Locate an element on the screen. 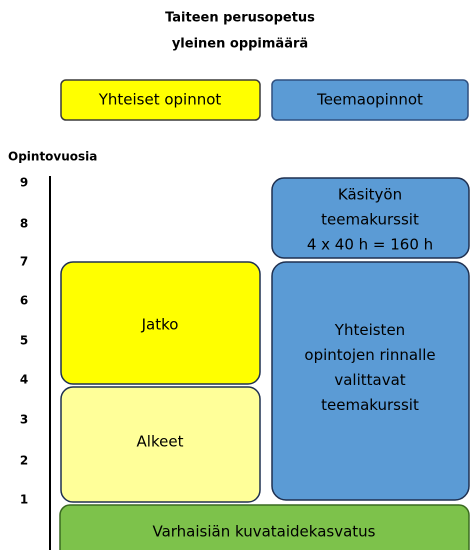 This screenshot has width=470, height=550. box-text: valittavat is located at coordinates (369, 380).